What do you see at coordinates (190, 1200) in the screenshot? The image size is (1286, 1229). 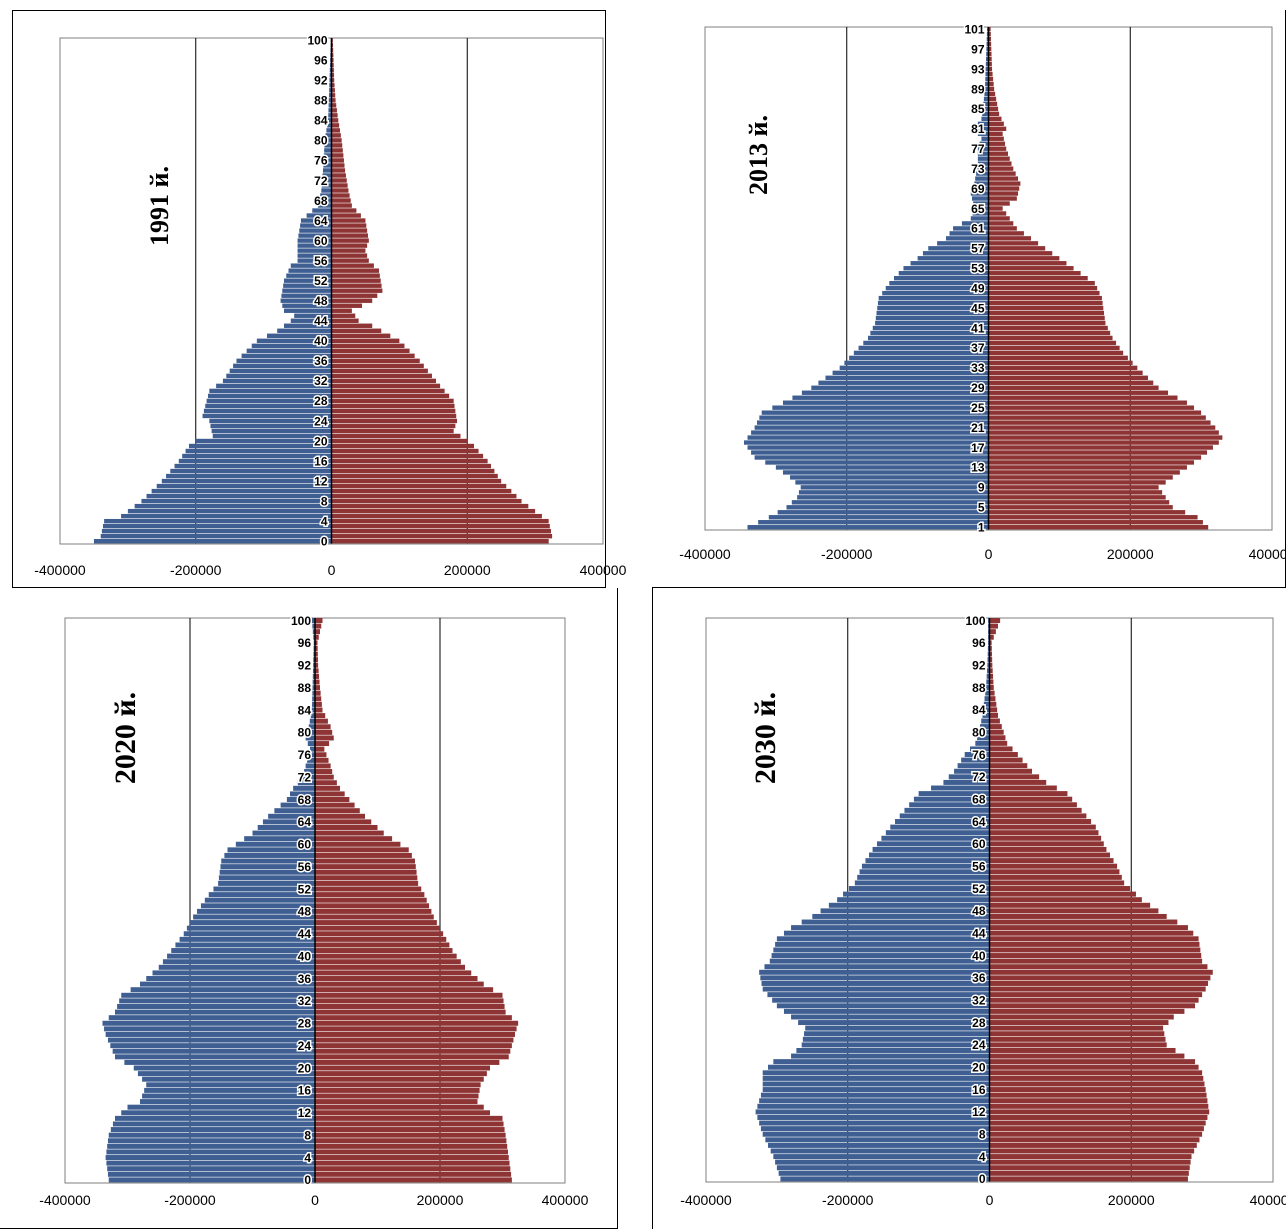 I see `x-tick-label: -200000` at bounding box center [190, 1200].